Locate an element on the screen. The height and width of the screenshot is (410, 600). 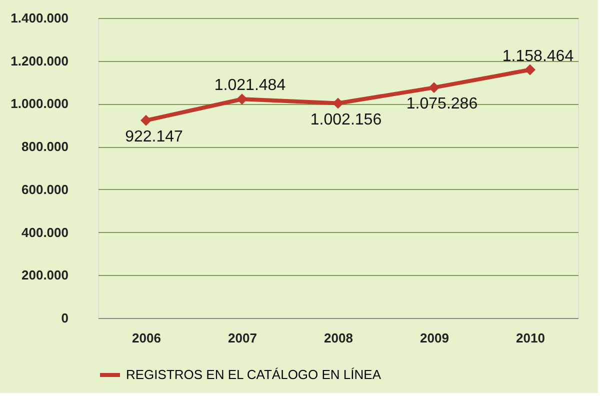
x-tick-label: 2010 is located at coordinates (530, 338).